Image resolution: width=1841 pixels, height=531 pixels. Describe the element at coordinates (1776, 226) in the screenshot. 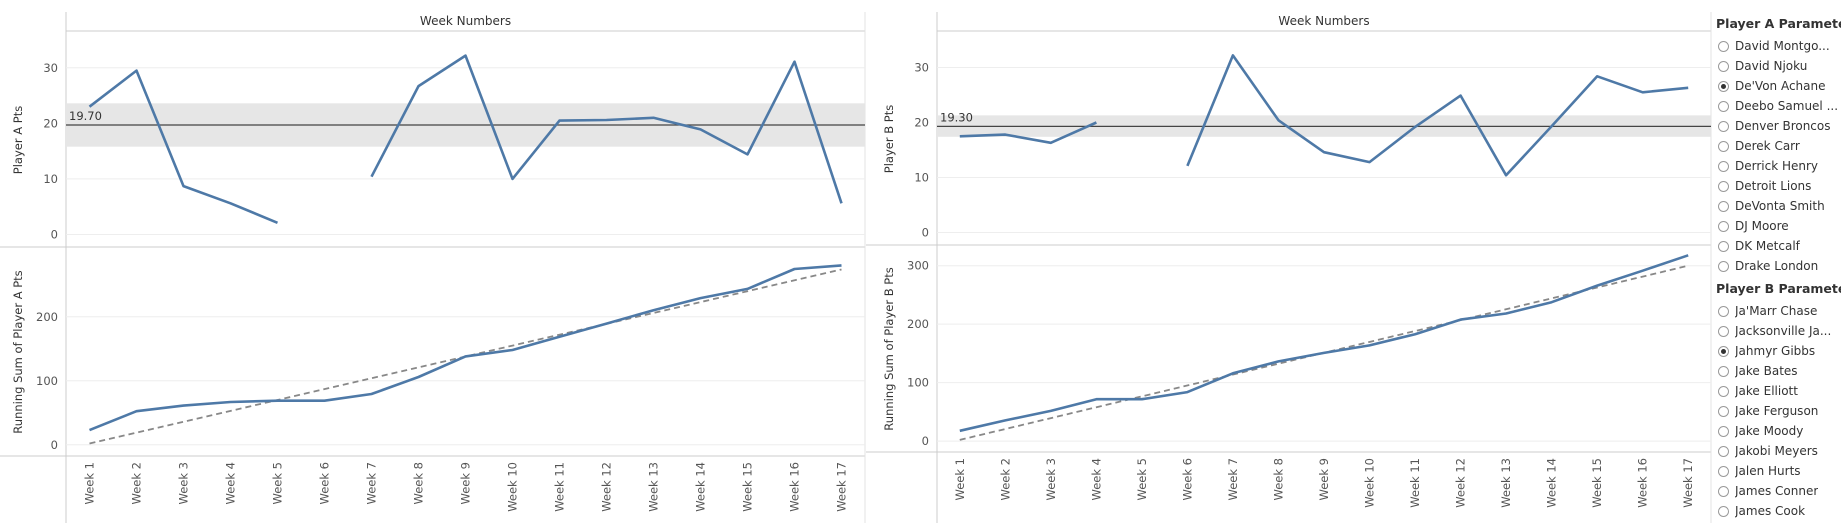

I see `player-a-option: DJ Moore` at that location.